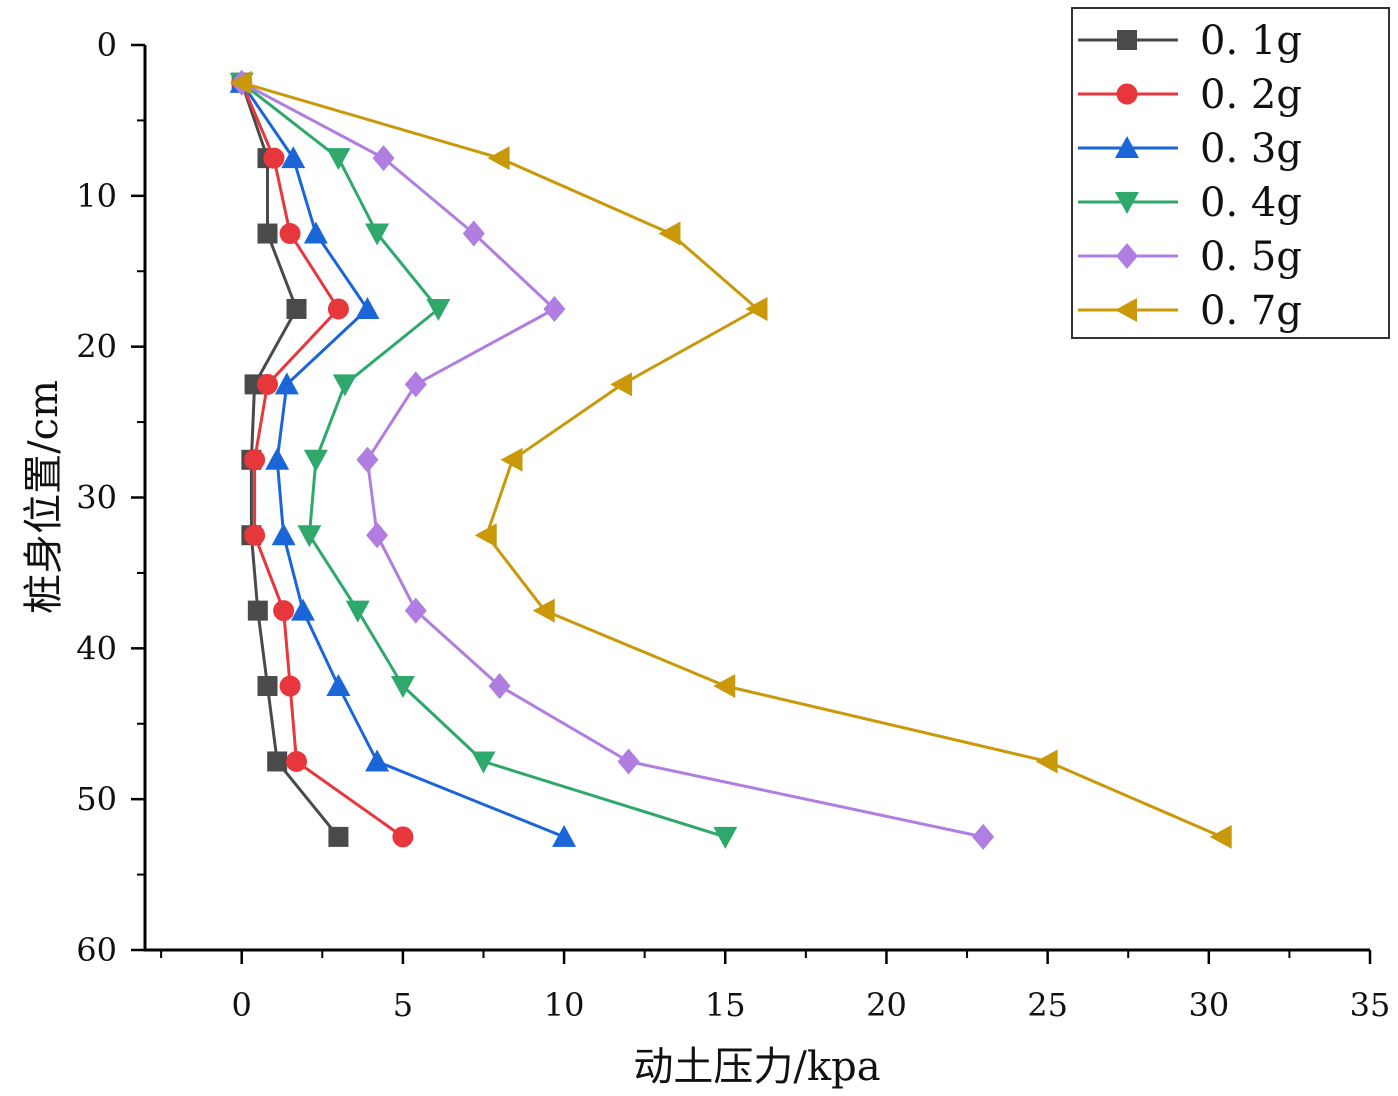 The height and width of the screenshot is (1096, 1398). Describe the element at coordinates (1251, 257) in the screenshot. I see `legend-label: 0. 5g` at that location.